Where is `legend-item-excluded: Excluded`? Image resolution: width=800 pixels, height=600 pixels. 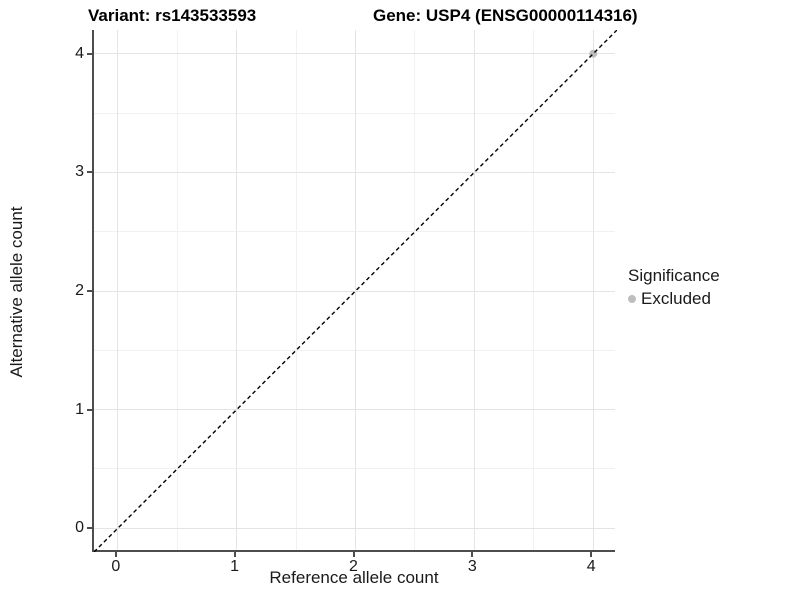
legend-item-excluded: Excluded is located at coordinates (674, 299).